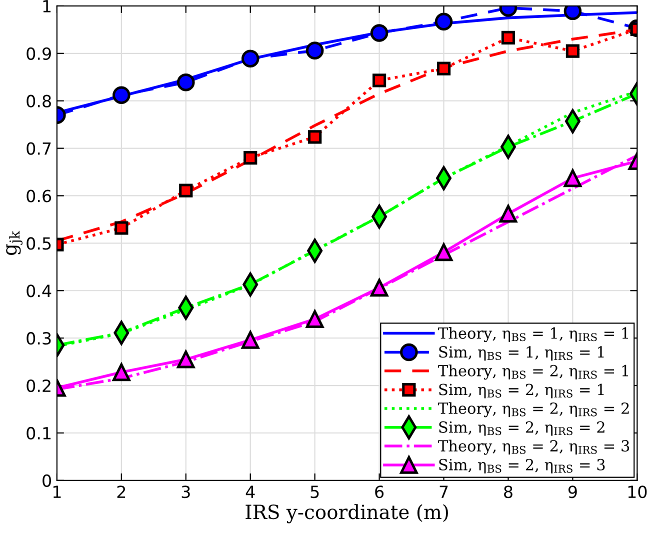  Describe the element at coordinates (121, 492) in the screenshot. I see `x-tick-label: 2` at that location.